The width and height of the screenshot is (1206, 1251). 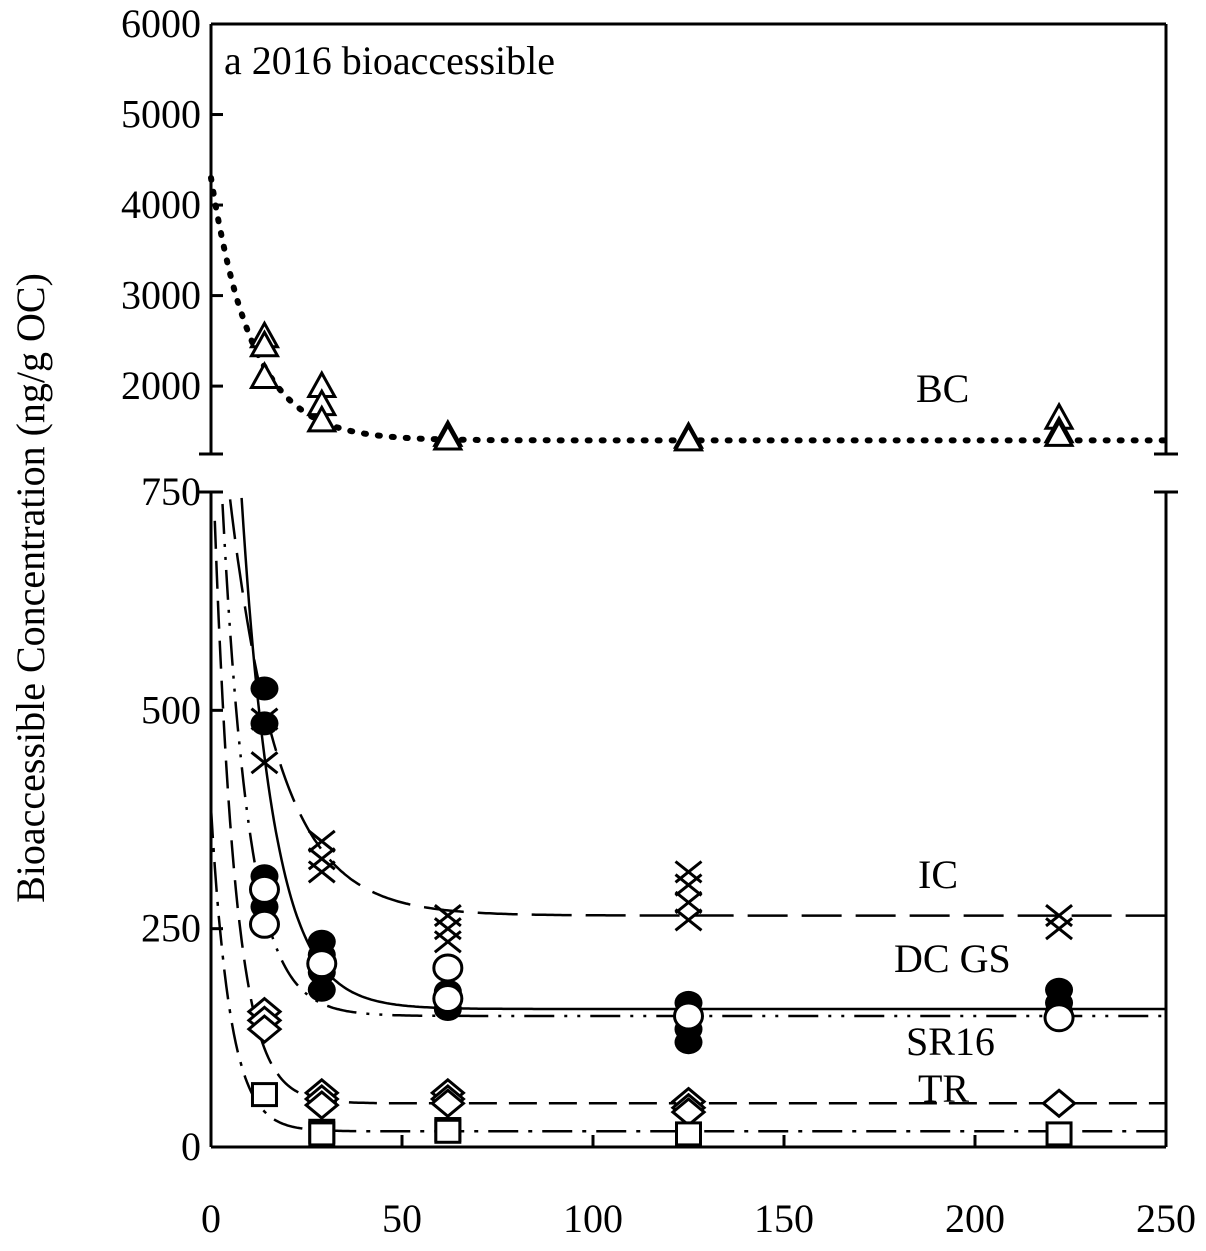 I want to click on y-tick-label-upper: 6000, so click(x=161, y=23).